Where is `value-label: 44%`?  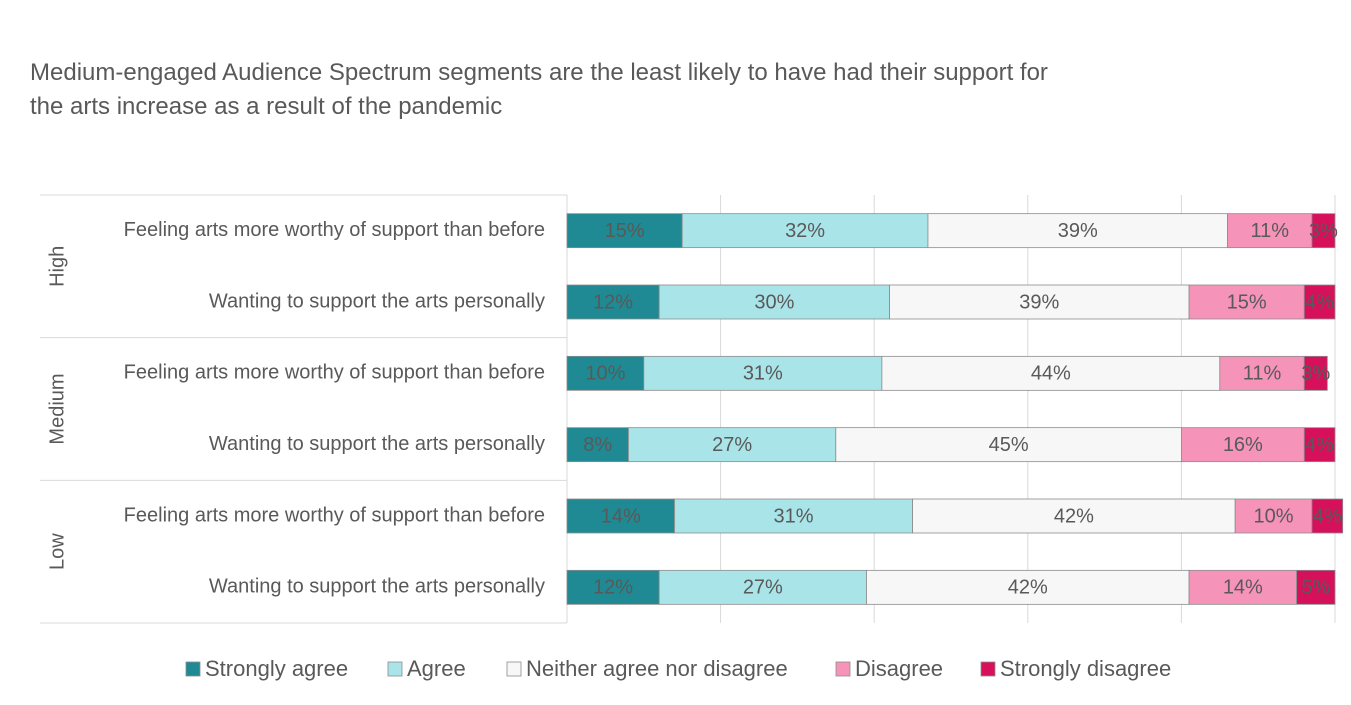
value-label: 44% is located at coordinates (1051, 374).